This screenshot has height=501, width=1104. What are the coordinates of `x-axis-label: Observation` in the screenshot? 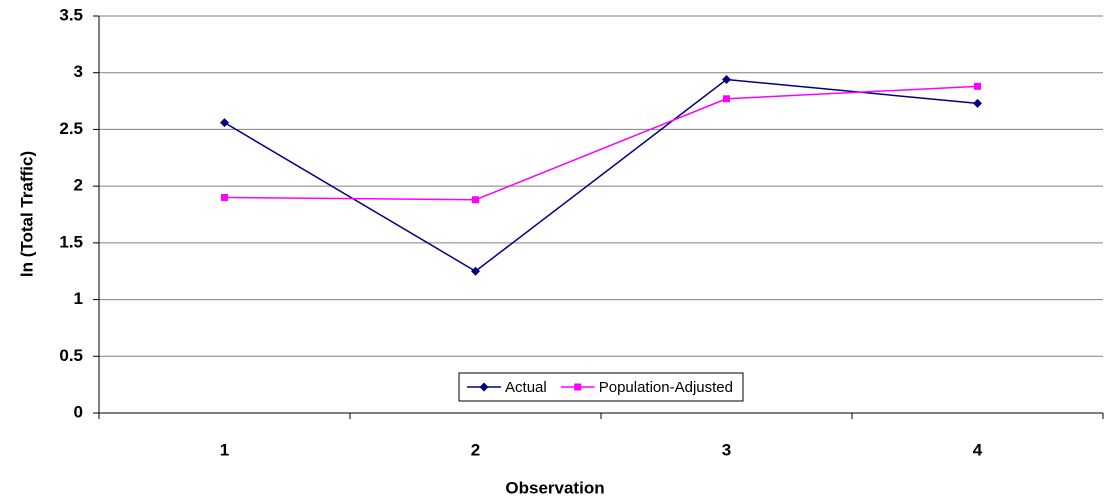 It's located at (554, 487).